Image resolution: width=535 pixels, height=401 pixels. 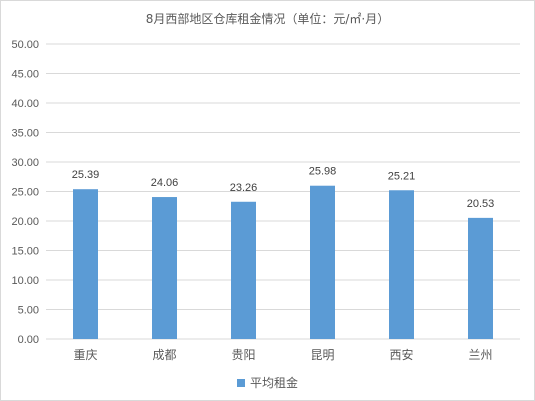 What do you see at coordinates (273, 383) in the screenshot?
I see `legend-label: 平均租金` at bounding box center [273, 383].